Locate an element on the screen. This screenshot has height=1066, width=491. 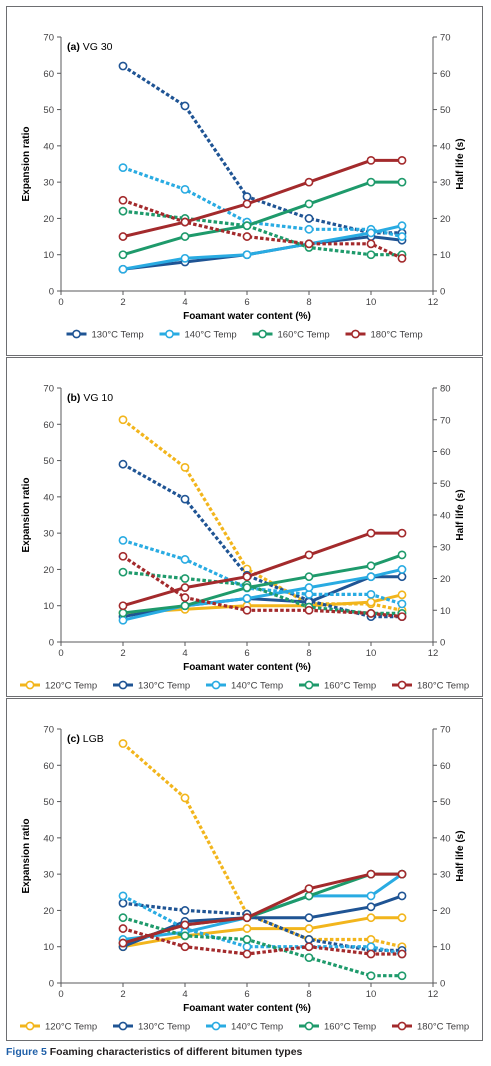
chart-title: (a) VG 30 is located at coordinates (90, 47).